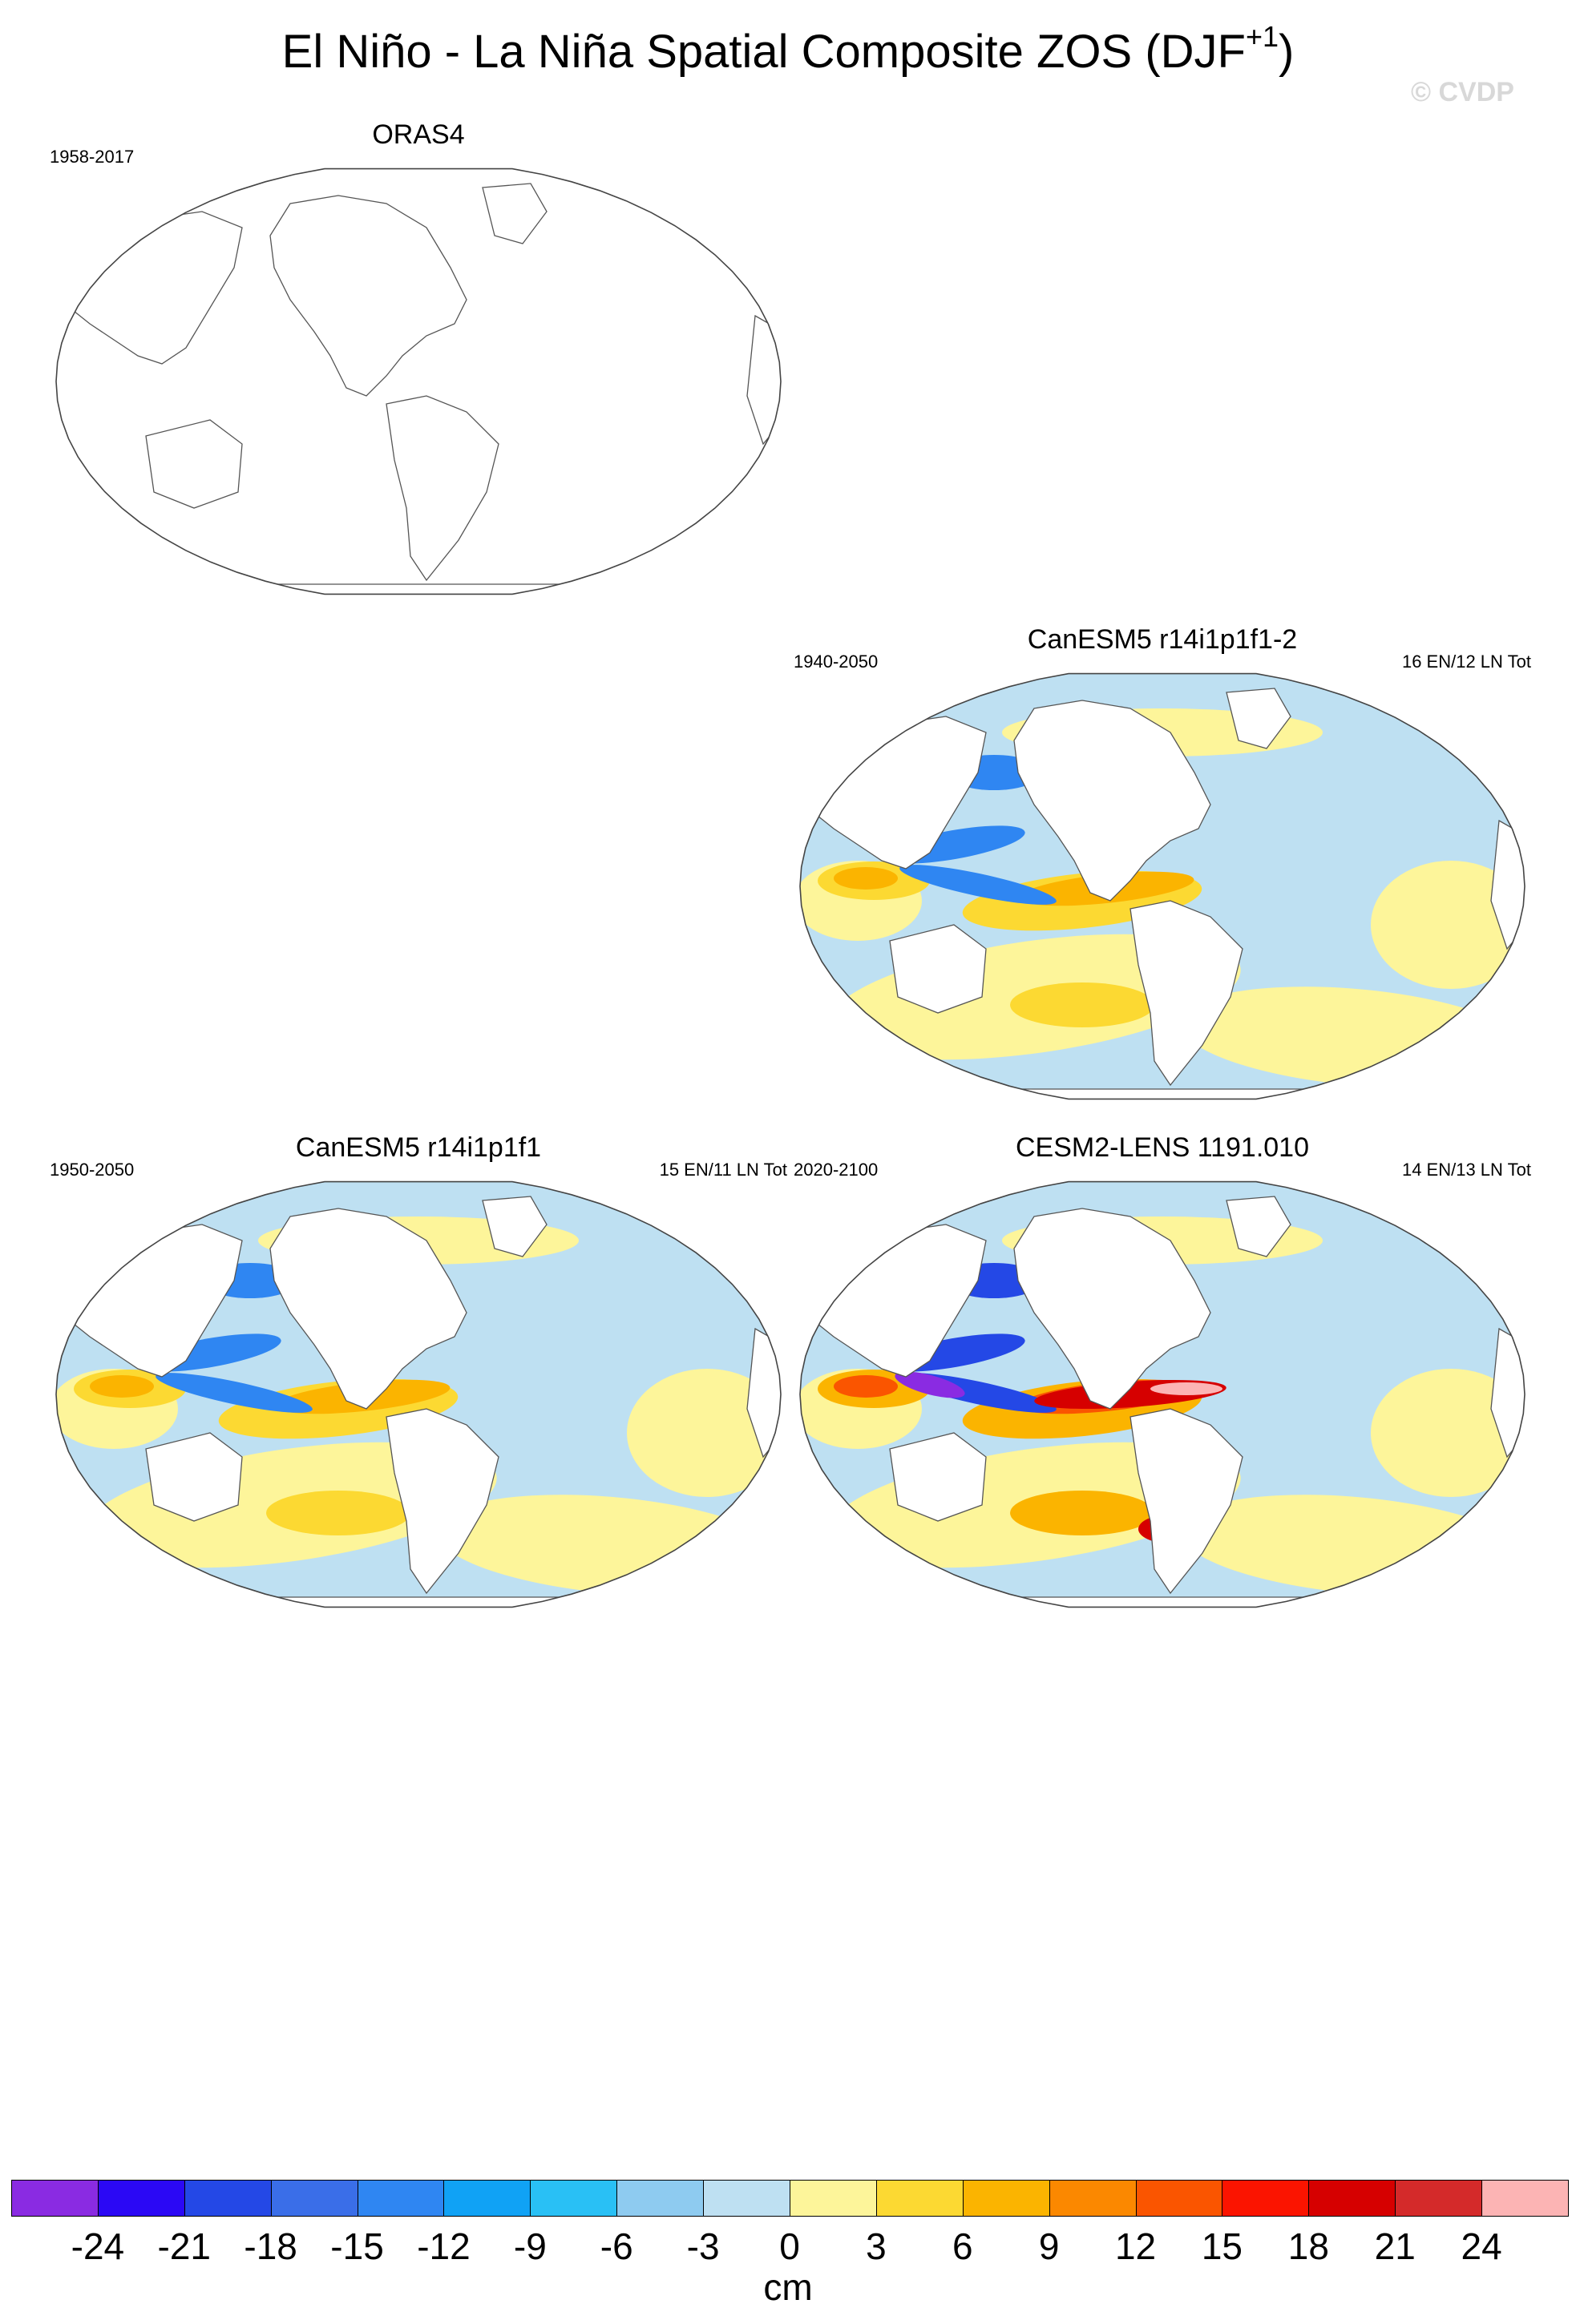 This screenshot has height=2324, width=1576. Describe the element at coordinates (723, 1170) in the screenshot. I see `panel-event-count: 15 EN/11 LN Tot` at that location.